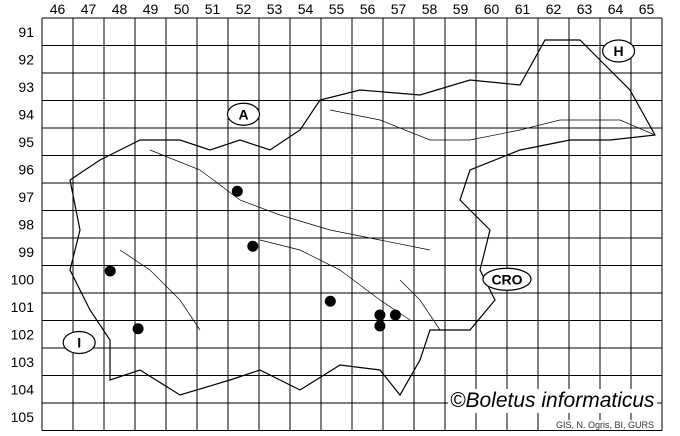  I want to click on column-label: 65, so click(647, 9).